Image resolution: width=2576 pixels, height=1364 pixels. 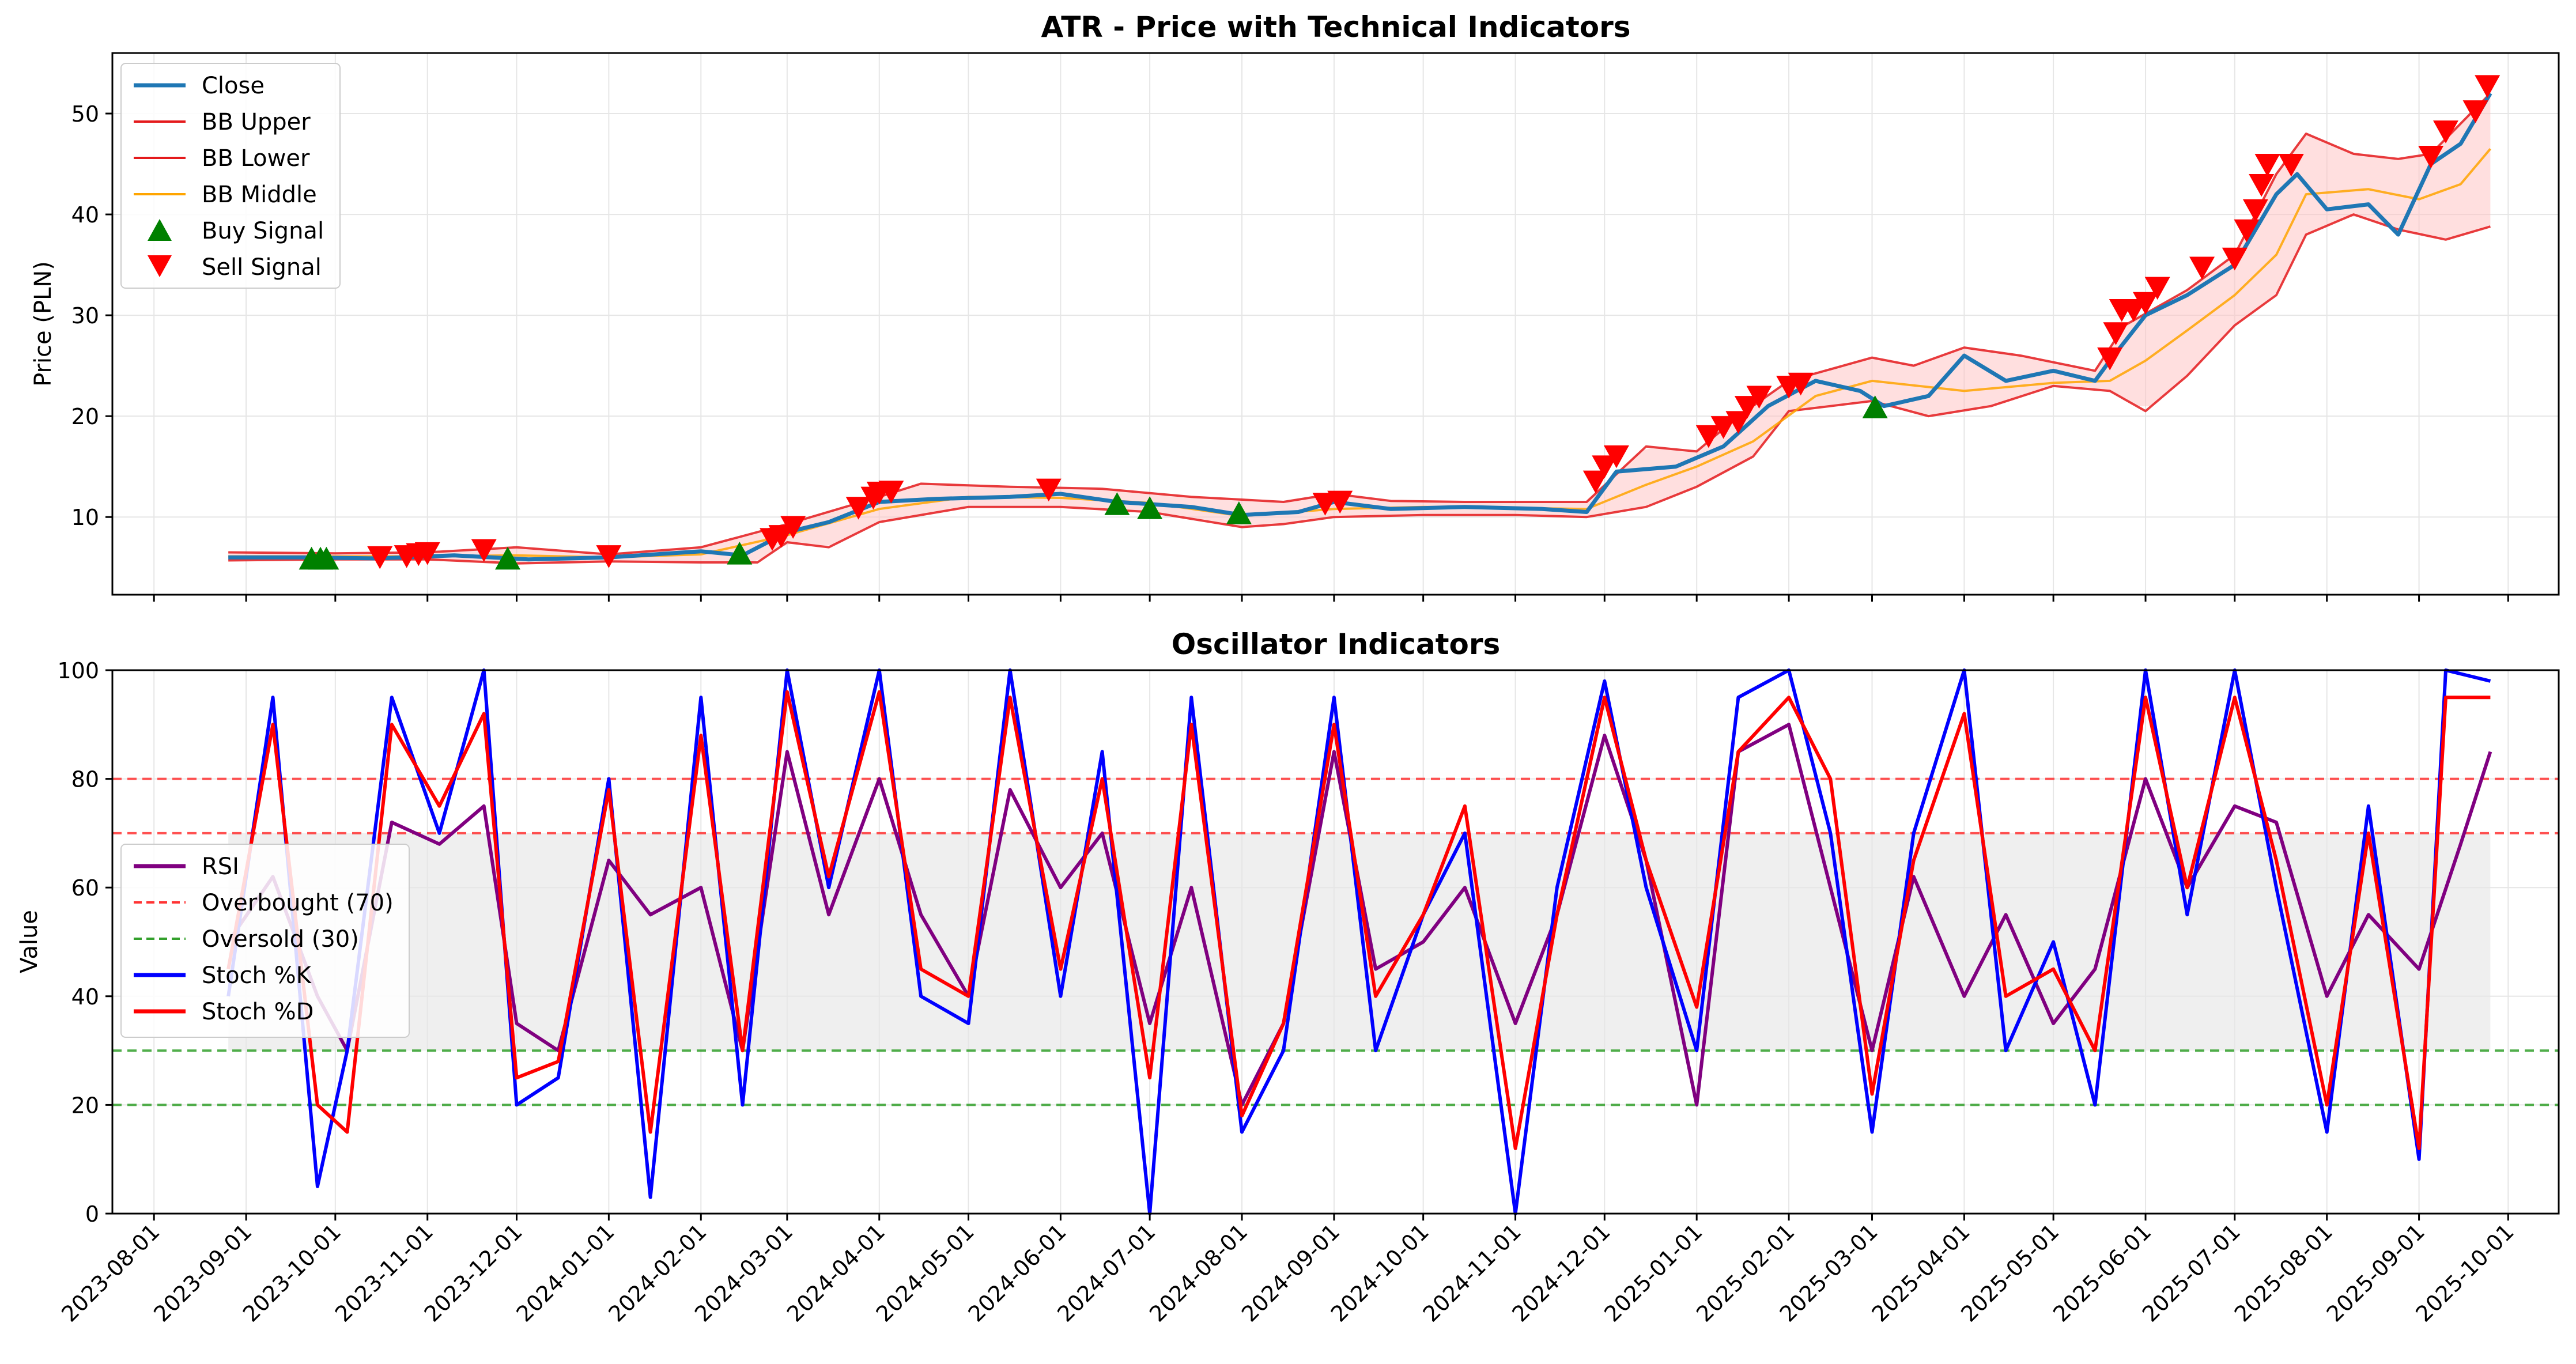 I want to click on legend-label-buy: Buy Signal, so click(x=263, y=231).